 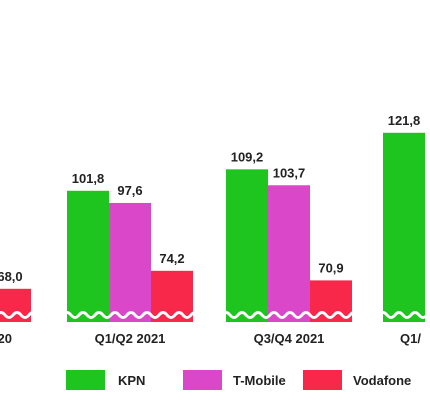 What do you see at coordinates (132, 380) in the screenshot?
I see `legend-label-kpn: KPN` at bounding box center [132, 380].